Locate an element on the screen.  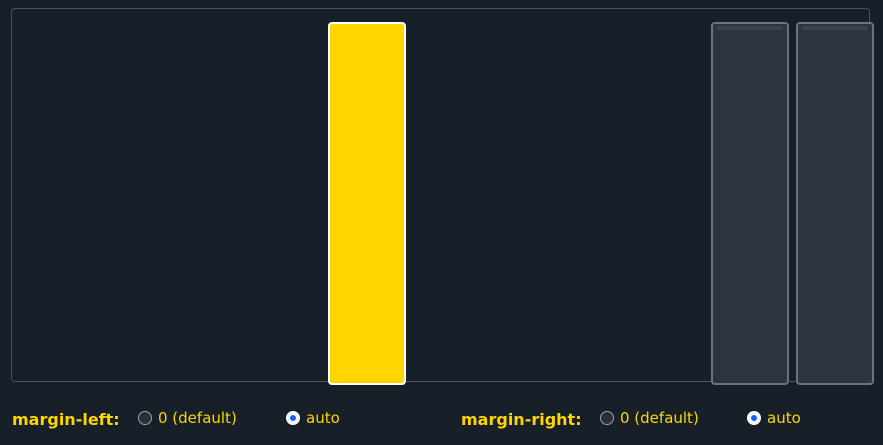
margin-left-label: margin-left: is located at coordinates (66, 419).